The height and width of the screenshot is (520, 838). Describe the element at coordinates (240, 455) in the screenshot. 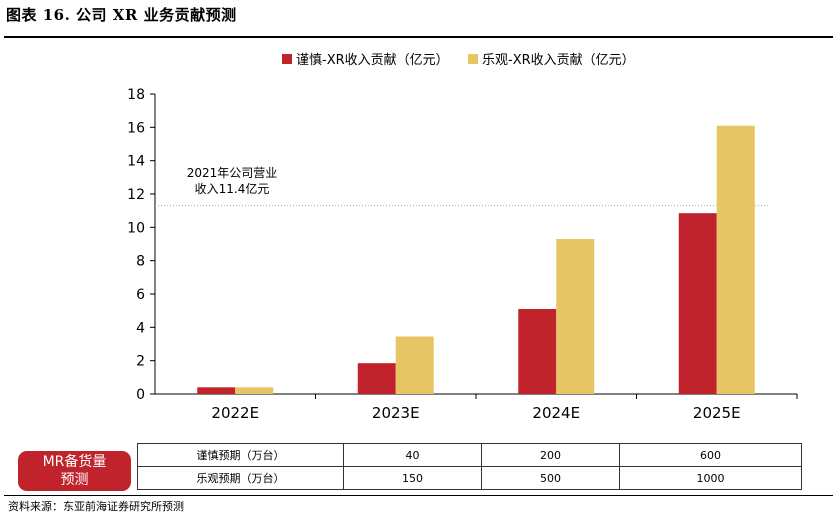

I see `row-label: 谨慎预期（万台）` at that location.